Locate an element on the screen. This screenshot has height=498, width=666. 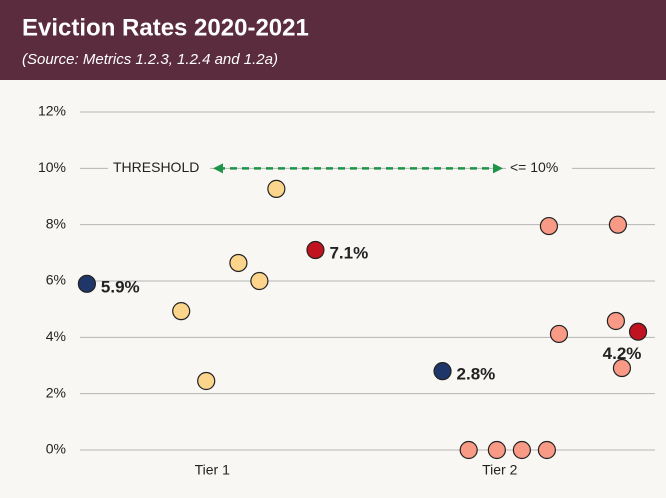
data-label: 4.2% is located at coordinates (622, 353).